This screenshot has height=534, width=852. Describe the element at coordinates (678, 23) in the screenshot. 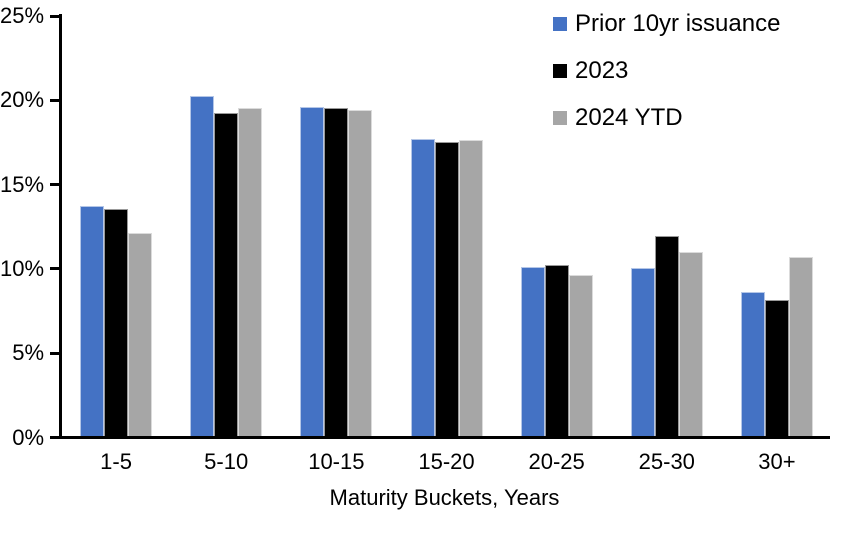

I see `legend-label: Prior 10yr issuance` at that location.